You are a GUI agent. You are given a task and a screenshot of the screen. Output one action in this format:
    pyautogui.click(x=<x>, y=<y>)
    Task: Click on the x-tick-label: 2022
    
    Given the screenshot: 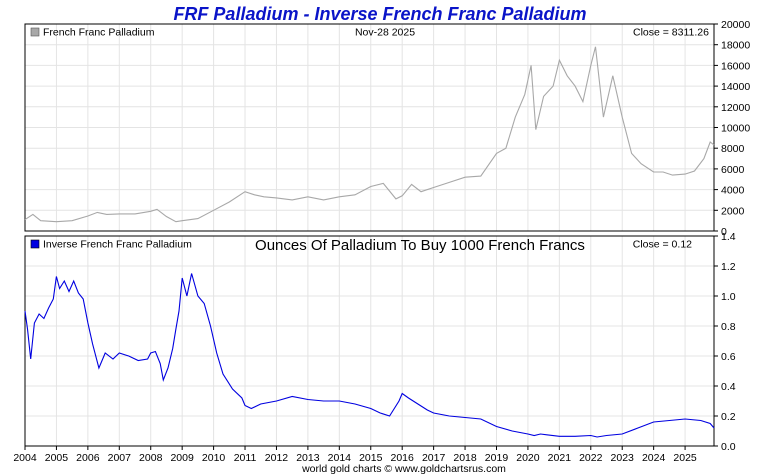 What is the action you would take?
    pyautogui.click(x=591, y=458)
    